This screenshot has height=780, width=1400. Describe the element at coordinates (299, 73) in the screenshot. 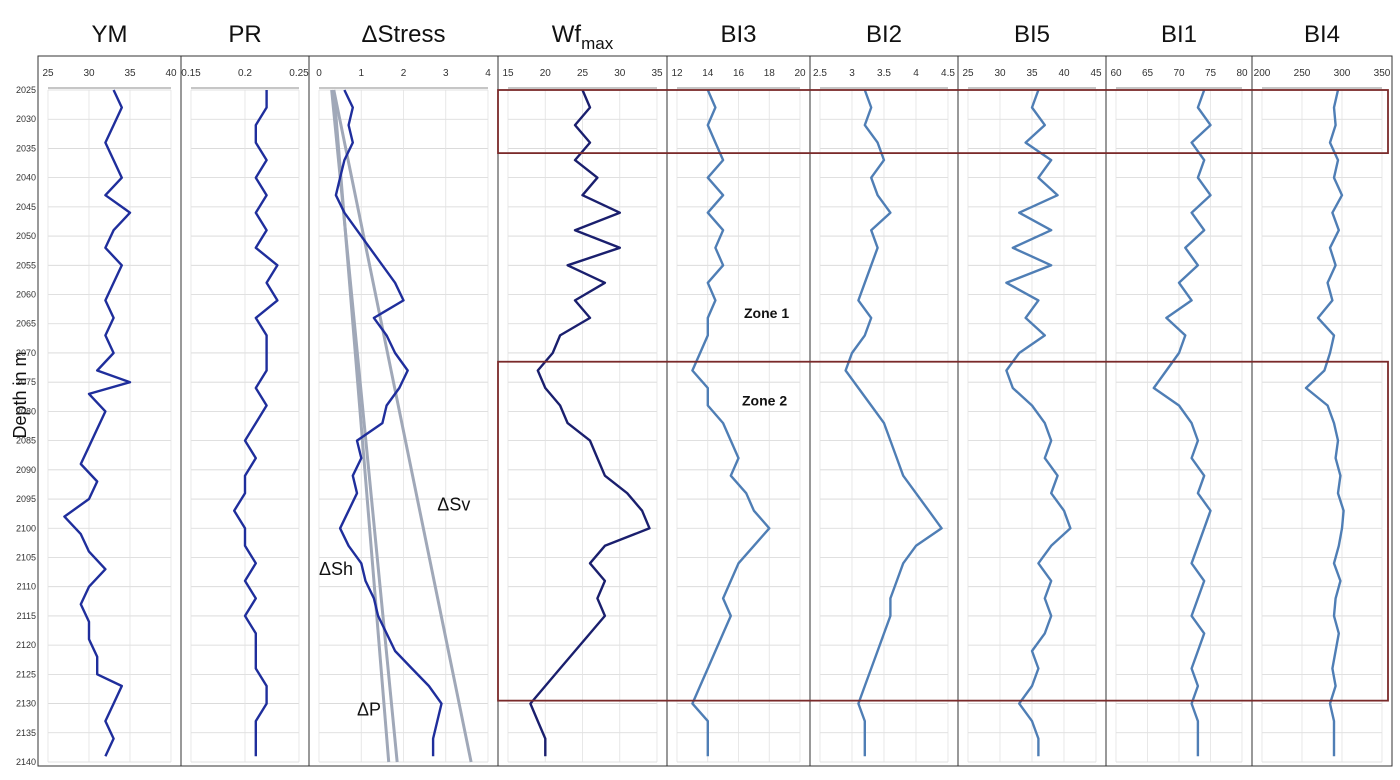

I see `track-tick-label: 0.25` at that location.